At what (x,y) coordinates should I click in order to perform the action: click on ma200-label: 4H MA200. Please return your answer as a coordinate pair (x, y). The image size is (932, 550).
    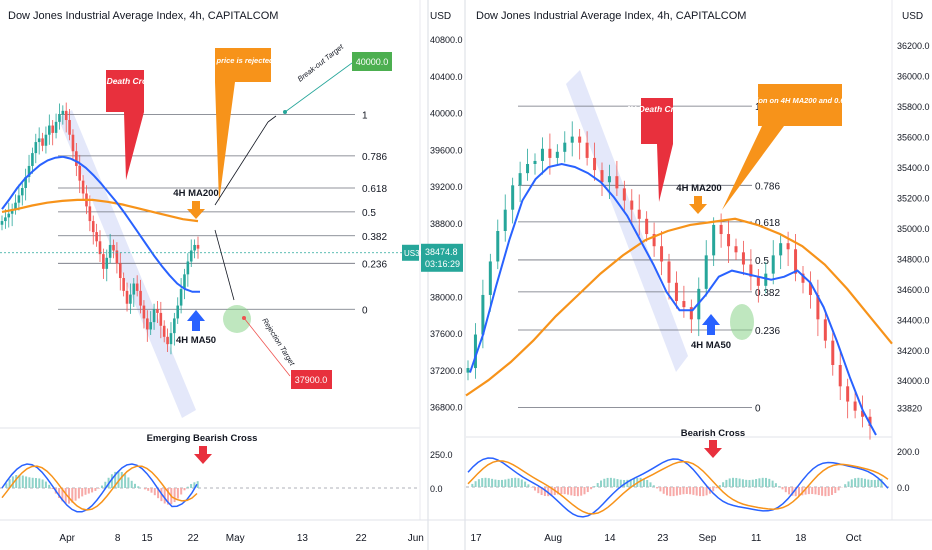
    Looking at the image, I should click on (195, 193).